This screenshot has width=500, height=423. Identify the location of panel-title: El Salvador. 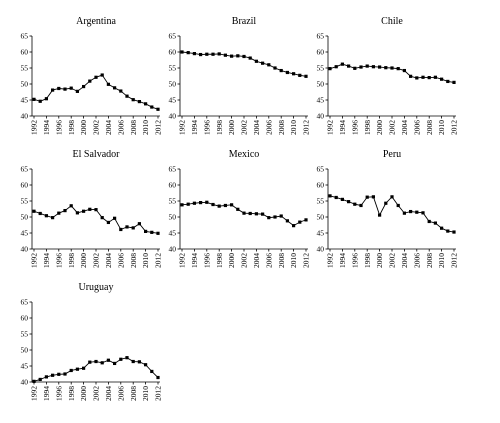
(97, 154).